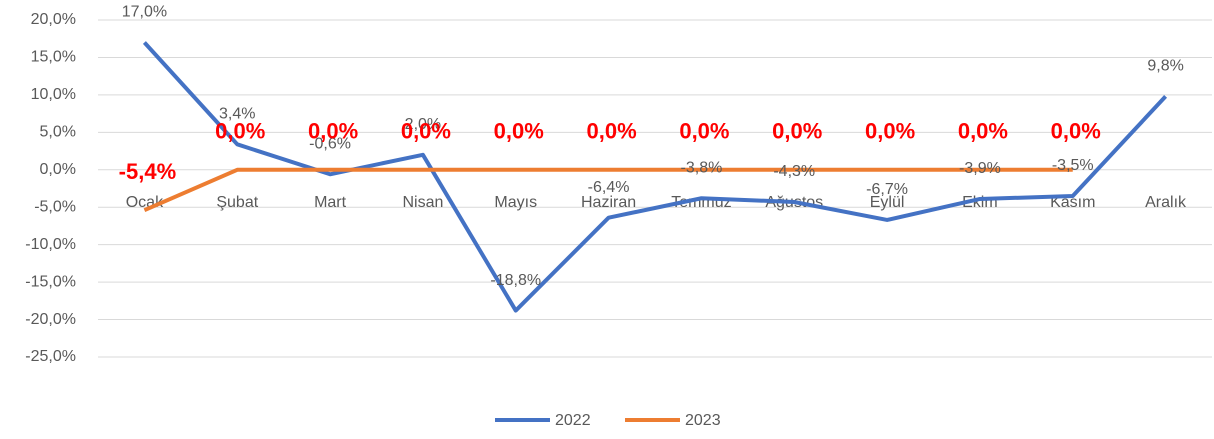 This screenshot has width=1214, height=439. What do you see at coordinates (702, 167) in the screenshot?
I see `data-label: -3,8%` at bounding box center [702, 167].